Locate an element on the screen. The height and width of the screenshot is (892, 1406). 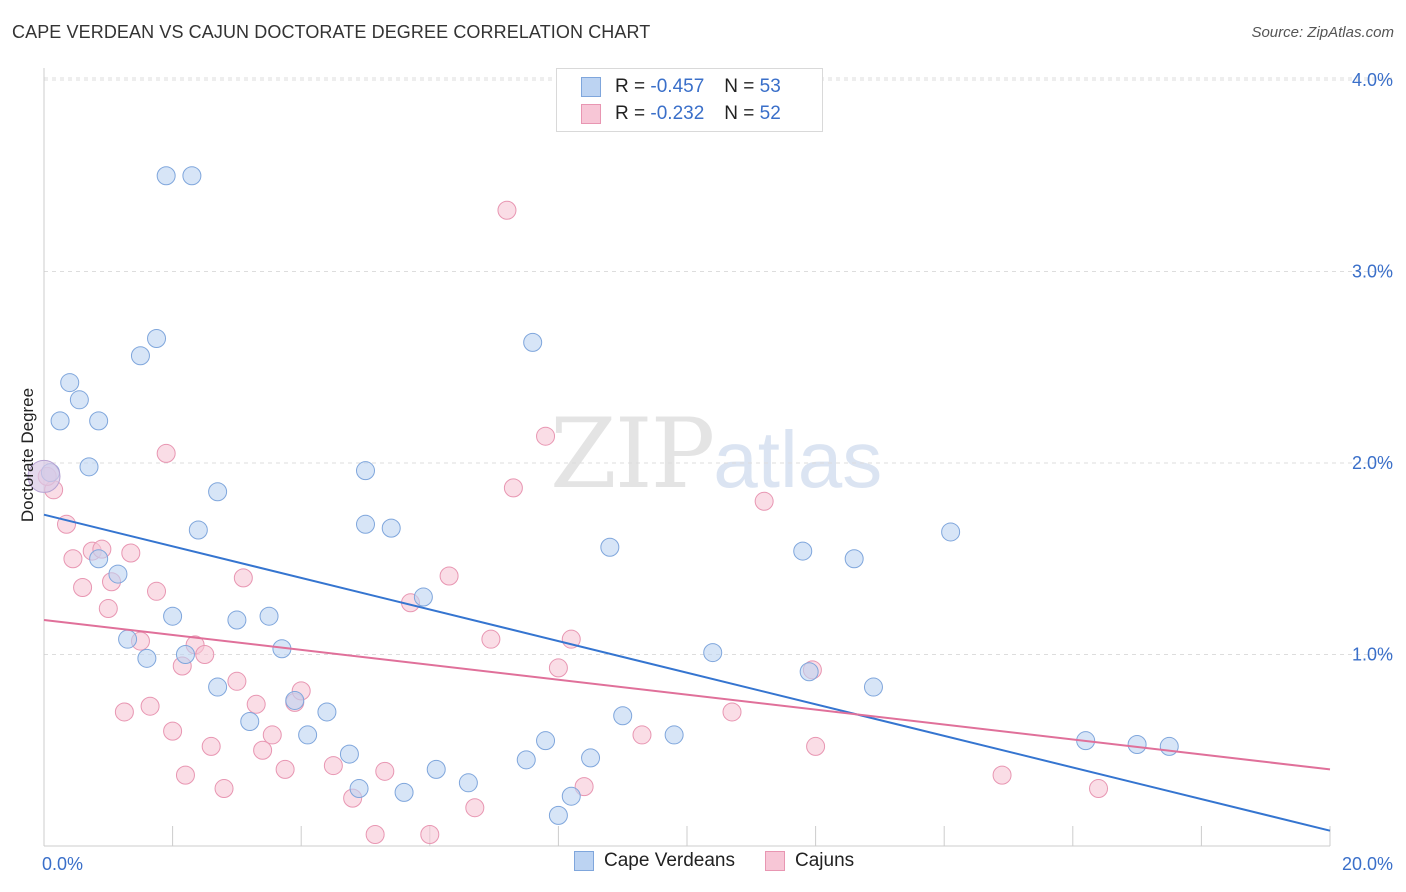
x-tick-label: 20.0% is located at coordinates (1367, 864).